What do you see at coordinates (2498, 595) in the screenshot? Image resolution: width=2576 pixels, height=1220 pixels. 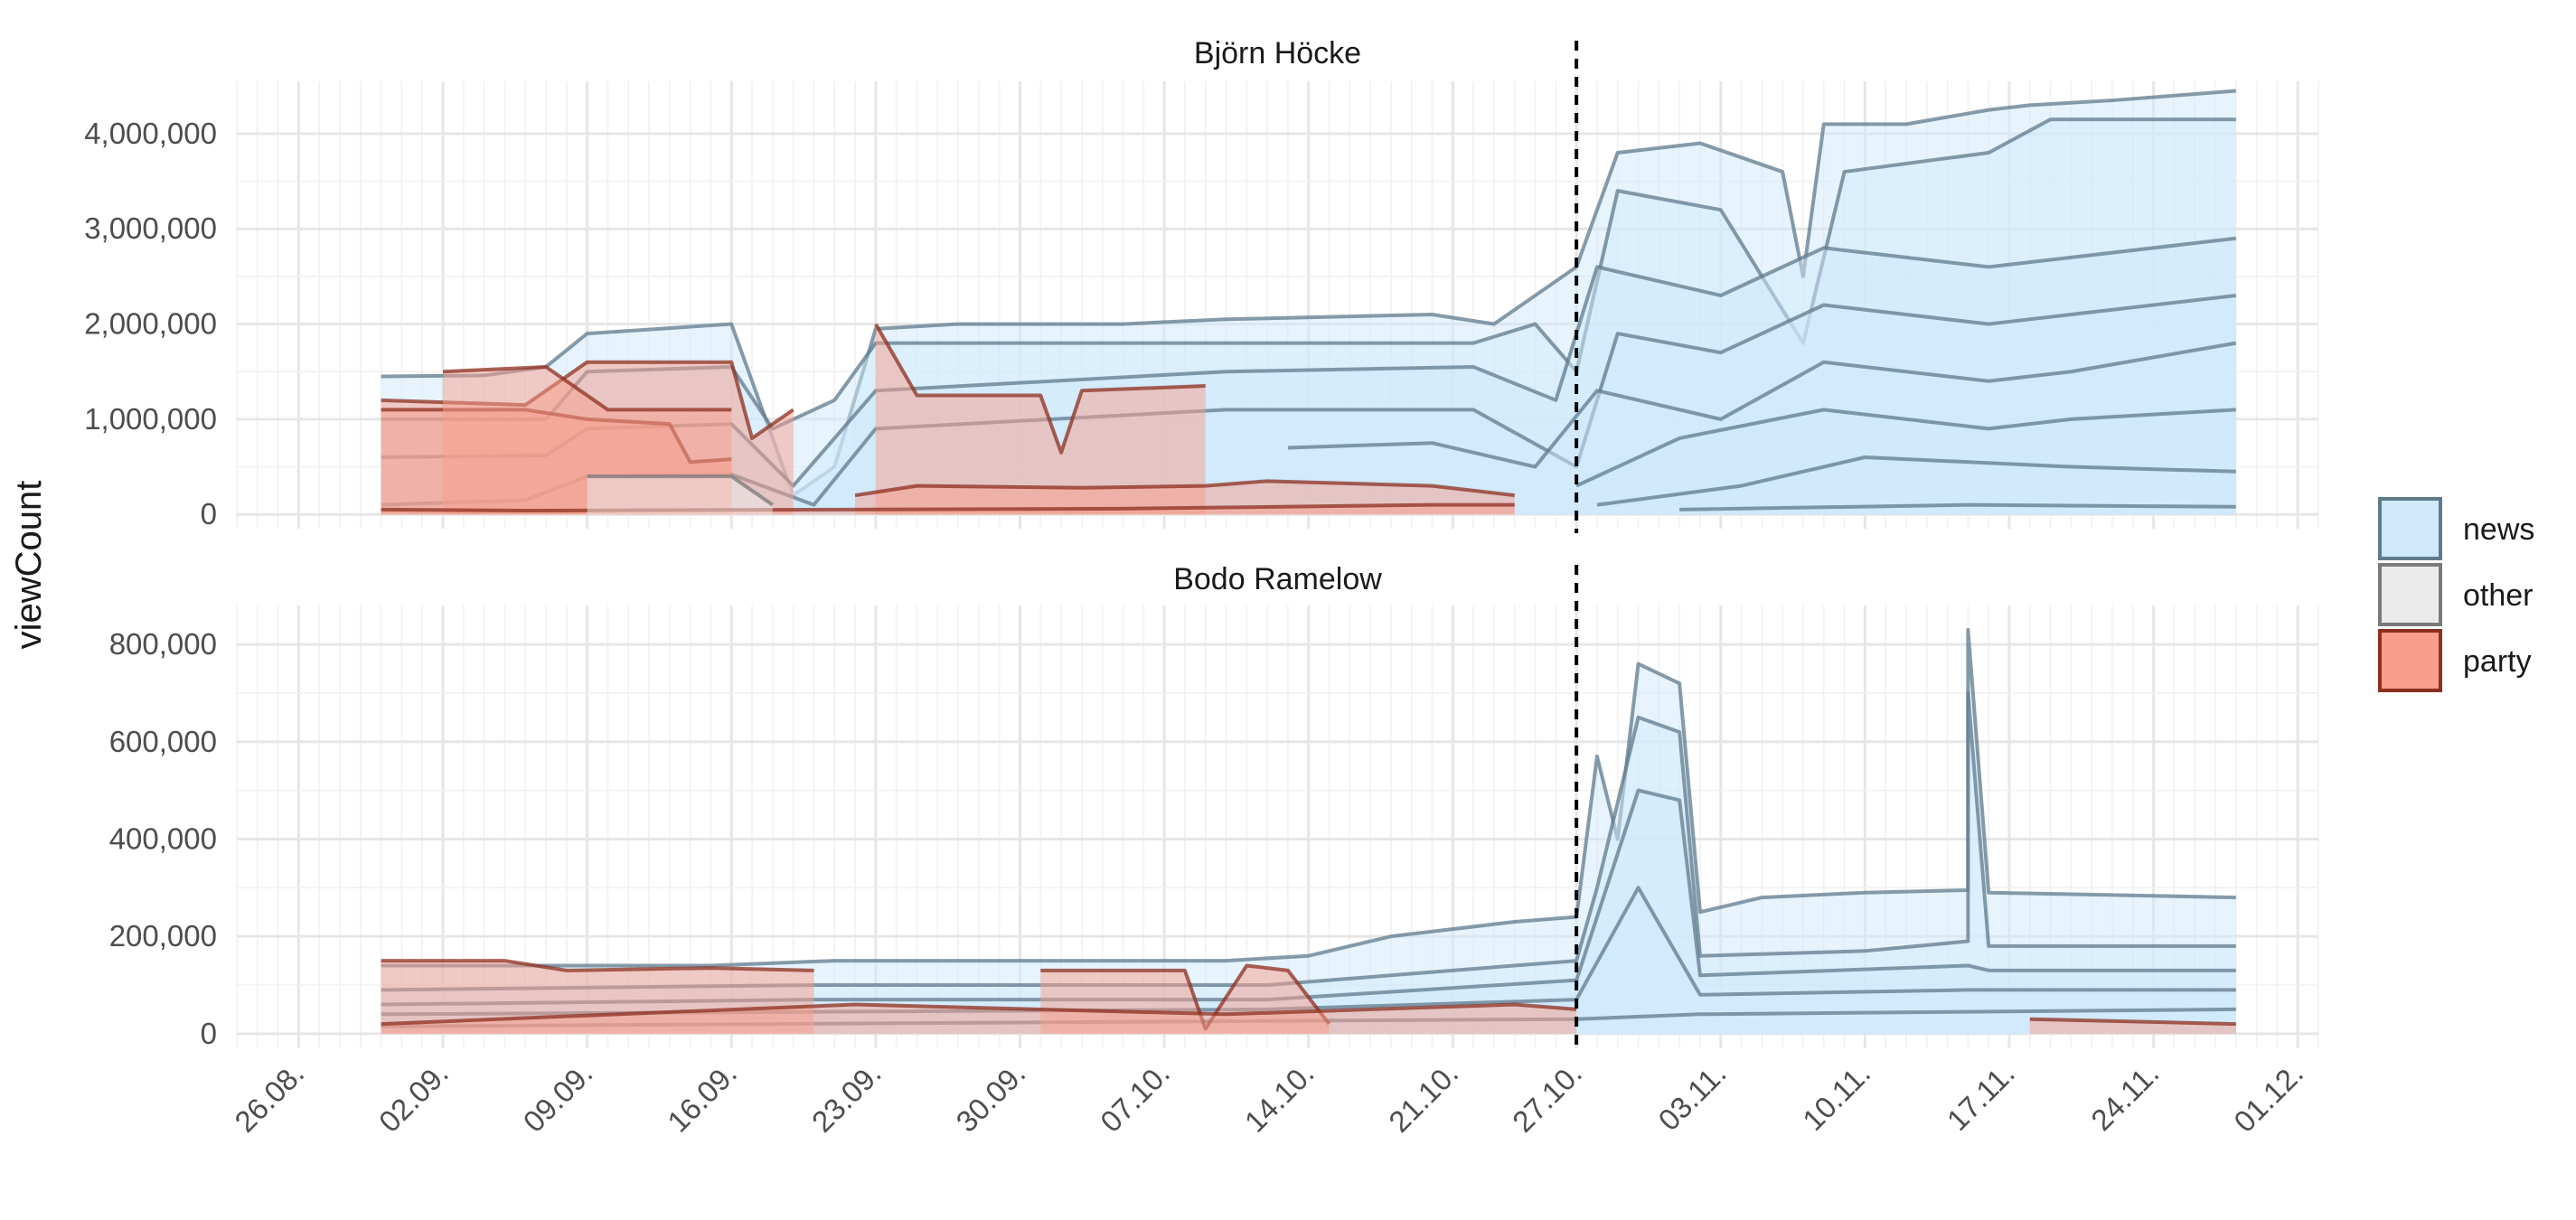 I see `legend-label-other: other` at bounding box center [2498, 595].